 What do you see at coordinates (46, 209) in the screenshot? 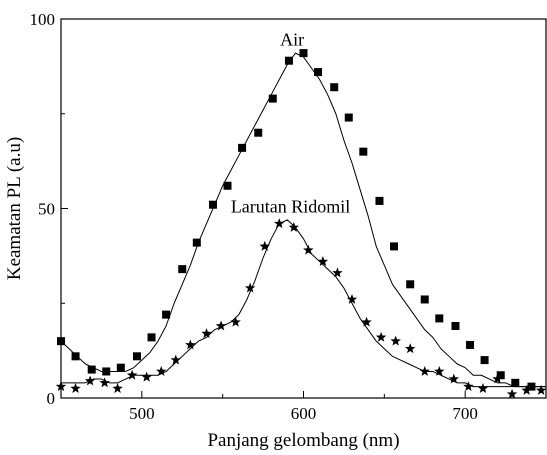
I see `y-tick-label: 50` at bounding box center [46, 209].